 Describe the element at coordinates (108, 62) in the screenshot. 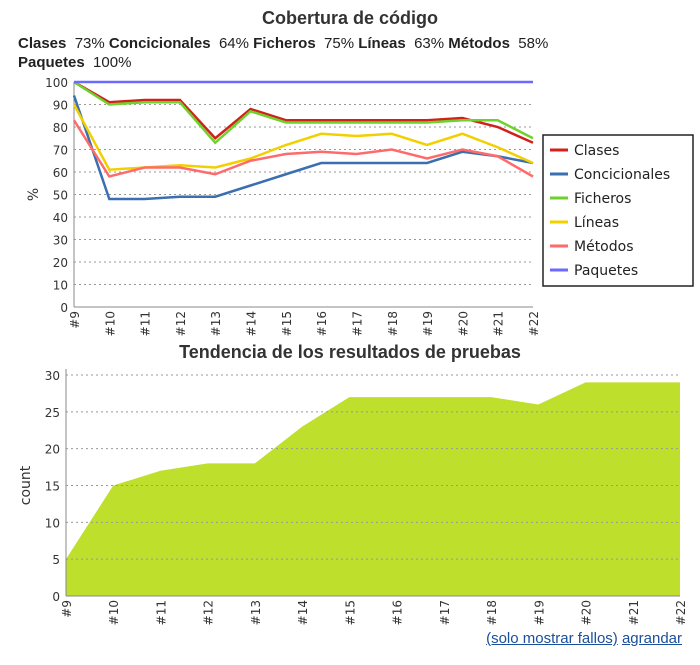

I see `summary-value: 100%` at that location.